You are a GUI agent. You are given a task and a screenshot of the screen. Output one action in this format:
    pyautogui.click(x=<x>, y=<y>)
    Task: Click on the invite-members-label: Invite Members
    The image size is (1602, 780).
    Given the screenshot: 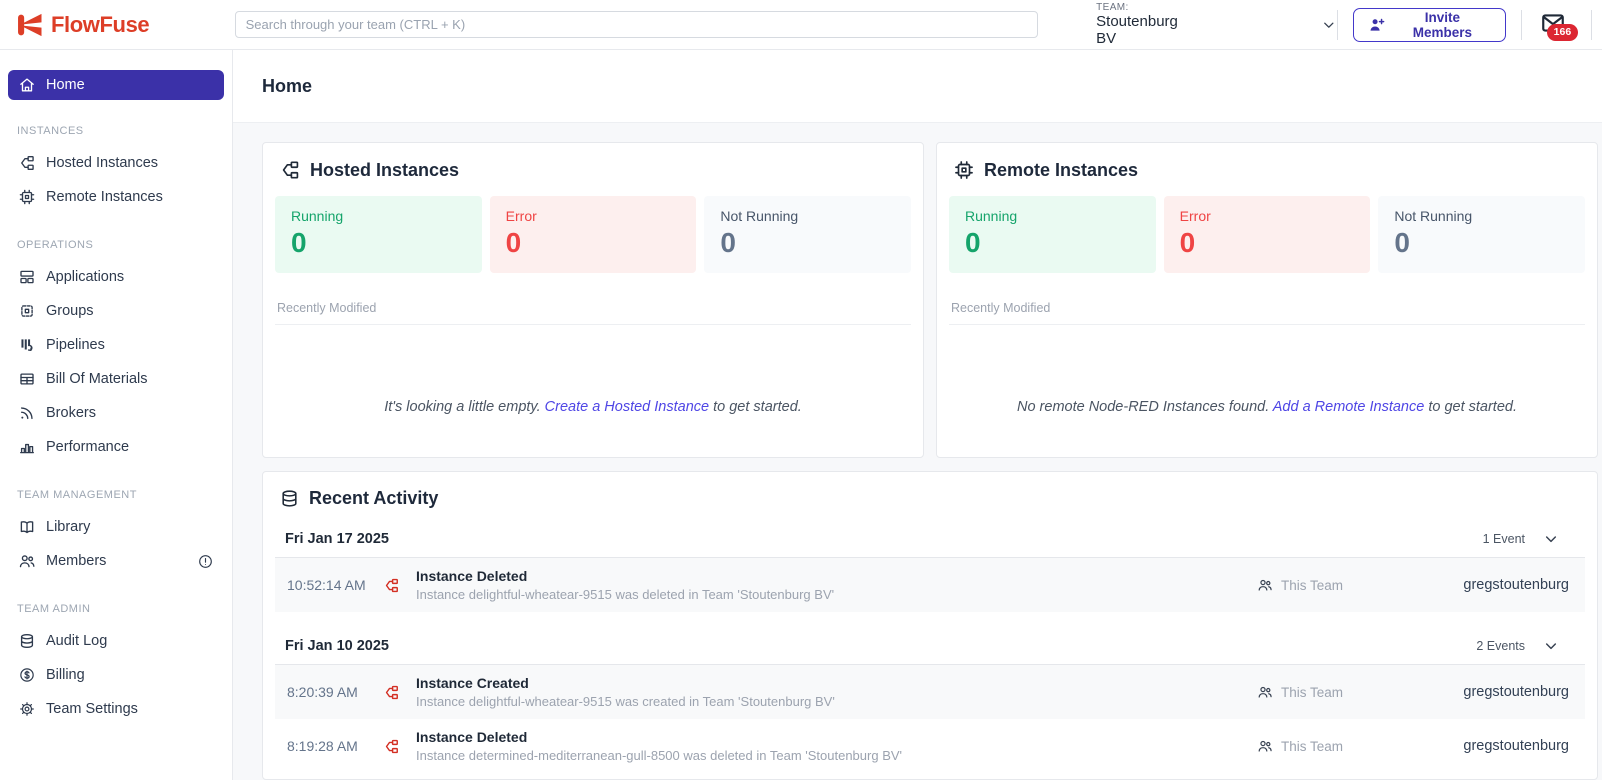 What is the action you would take?
    pyautogui.click(x=1442, y=24)
    